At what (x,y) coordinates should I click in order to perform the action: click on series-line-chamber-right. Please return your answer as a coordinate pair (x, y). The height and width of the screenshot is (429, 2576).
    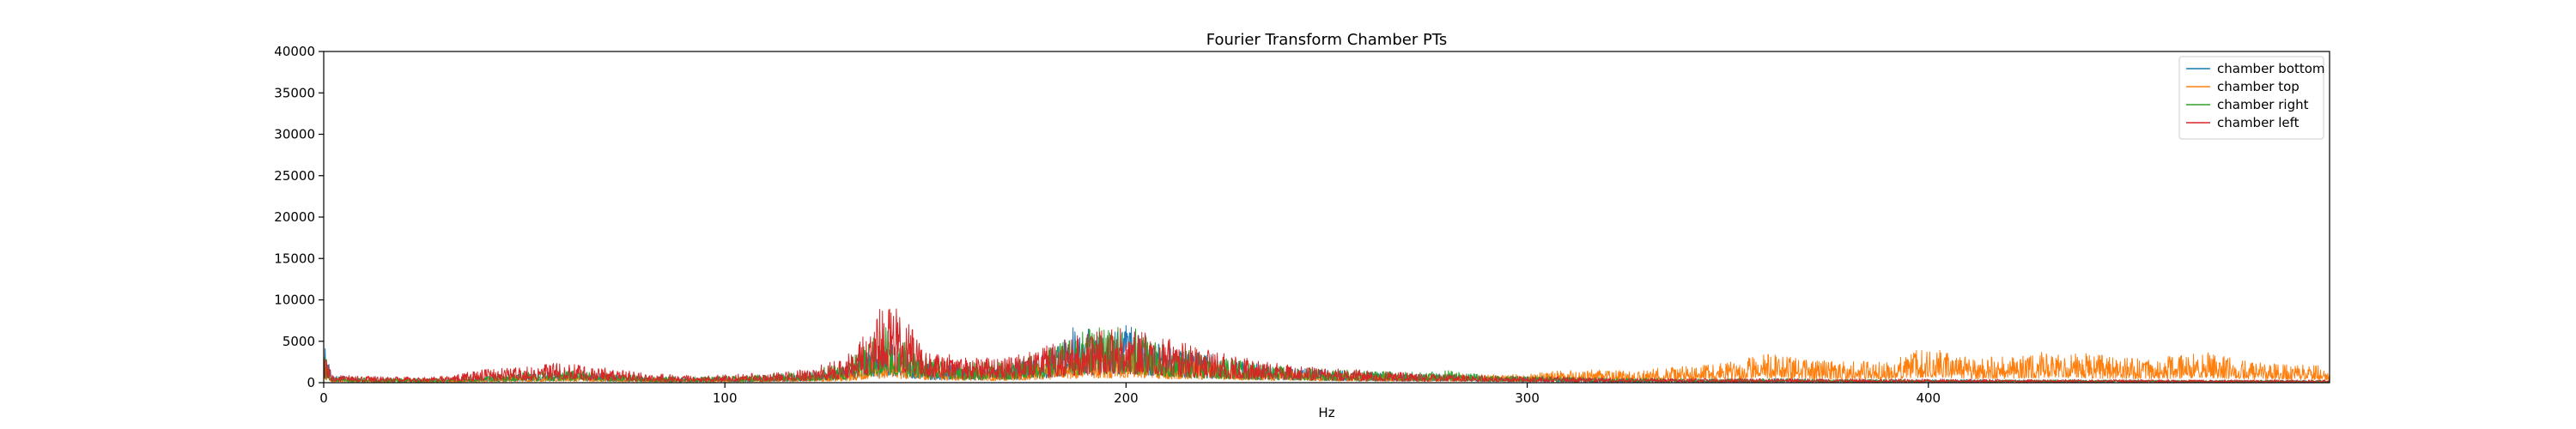
    Looking at the image, I should click on (1327, 355).